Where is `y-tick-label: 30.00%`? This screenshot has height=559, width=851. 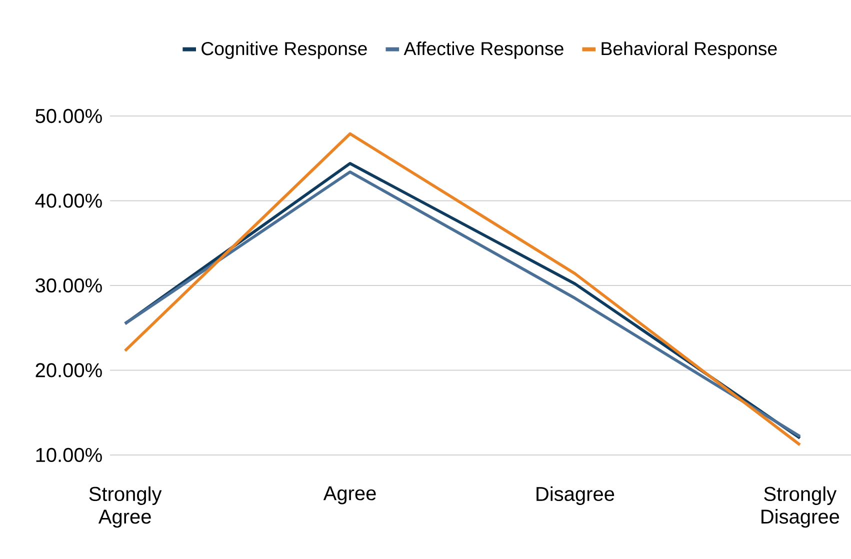 y-tick-label: 30.00% is located at coordinates (69, 285).